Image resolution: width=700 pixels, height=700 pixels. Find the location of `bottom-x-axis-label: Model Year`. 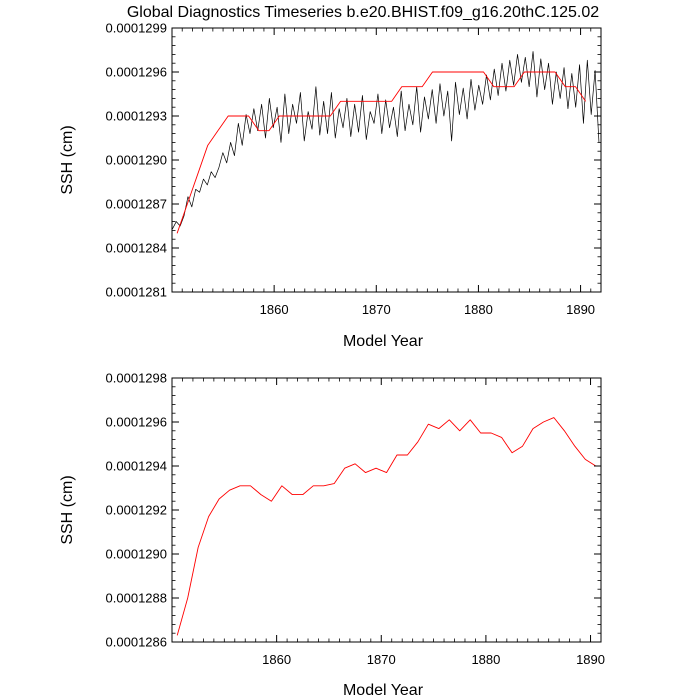

bottom-x-axis-label: Model Year is located at coordinates (383, 690).